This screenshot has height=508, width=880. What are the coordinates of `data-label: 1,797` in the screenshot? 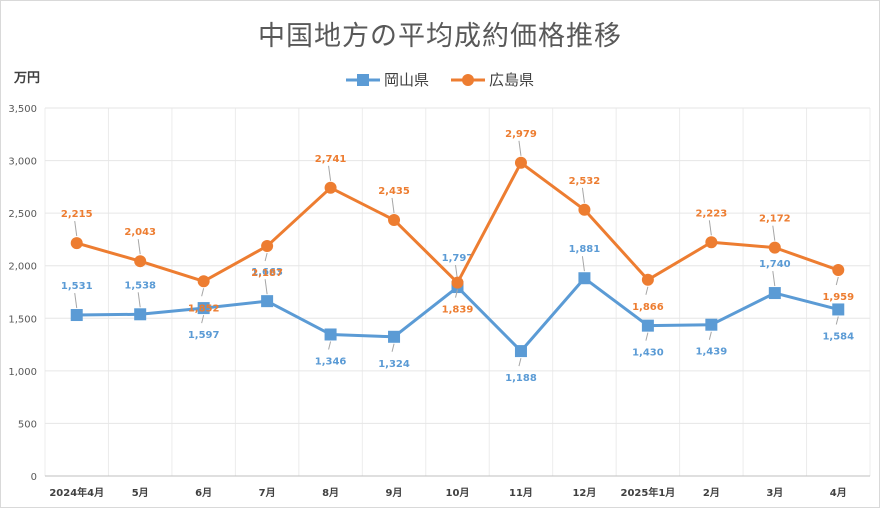 It's located at (458, 258).